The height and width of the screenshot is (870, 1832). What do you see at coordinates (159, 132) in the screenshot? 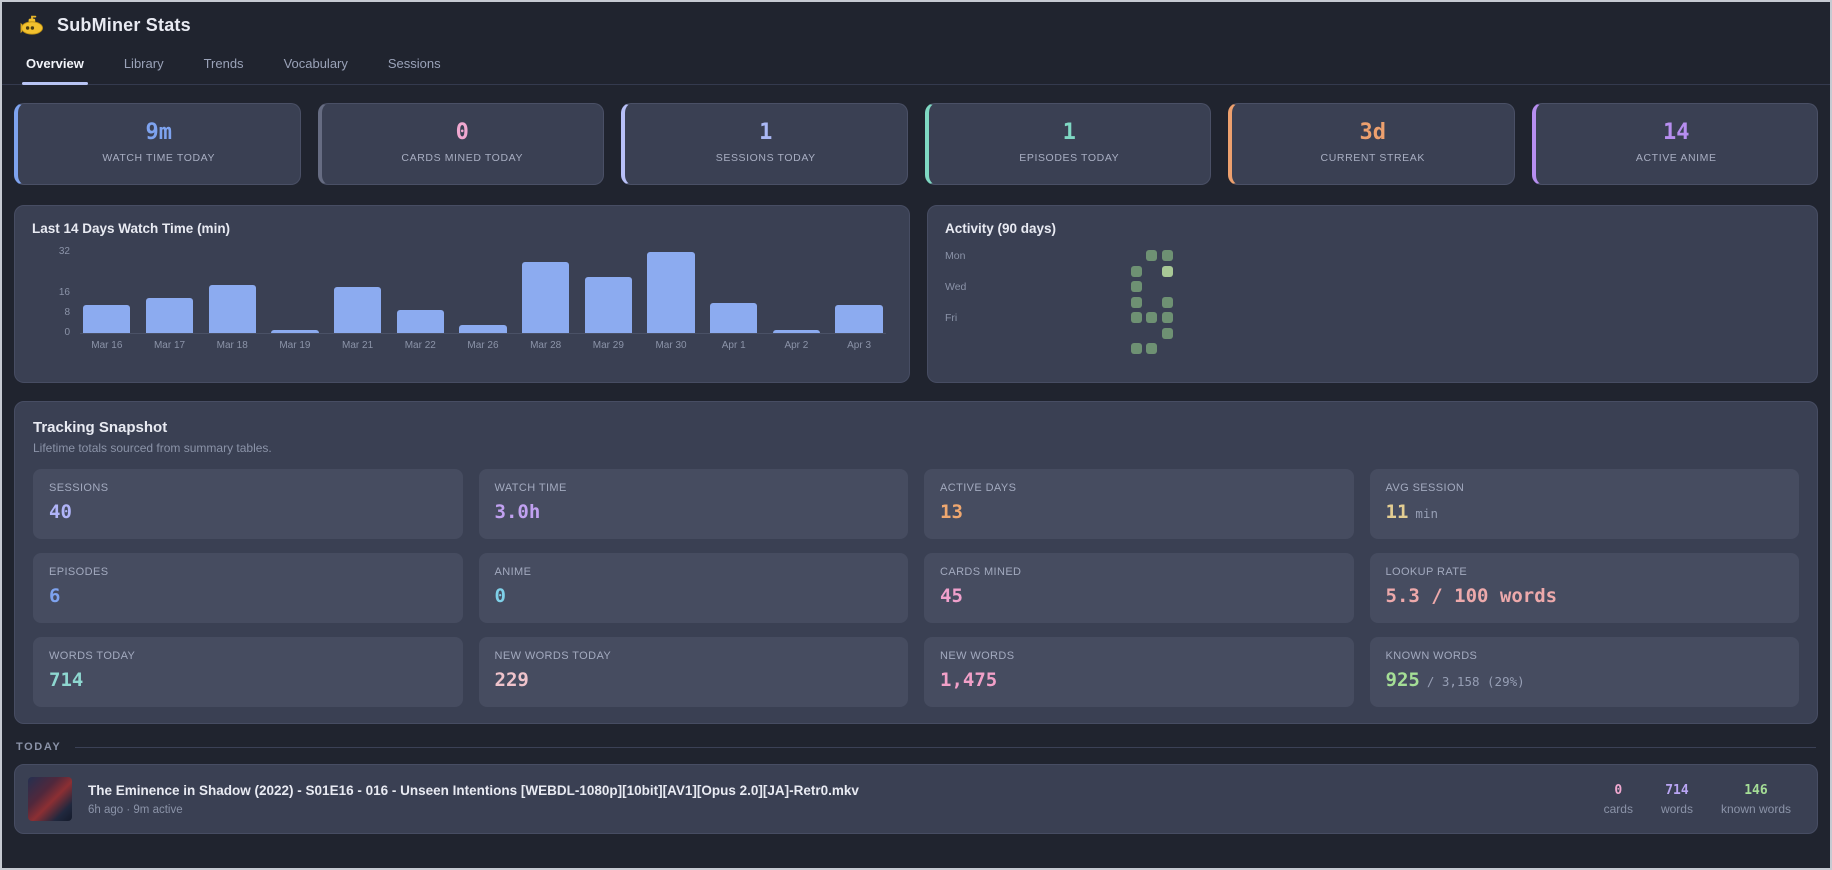
I see `summary-card-value: 9m` at bounding box center [159, 132].